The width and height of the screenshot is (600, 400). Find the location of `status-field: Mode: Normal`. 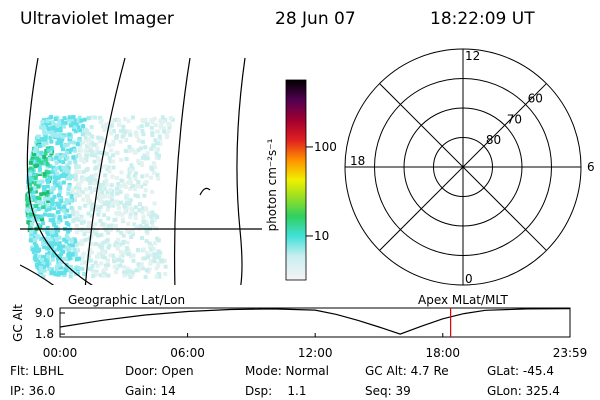

status-field: Mode: Normal is located at coordinates (287, 371).